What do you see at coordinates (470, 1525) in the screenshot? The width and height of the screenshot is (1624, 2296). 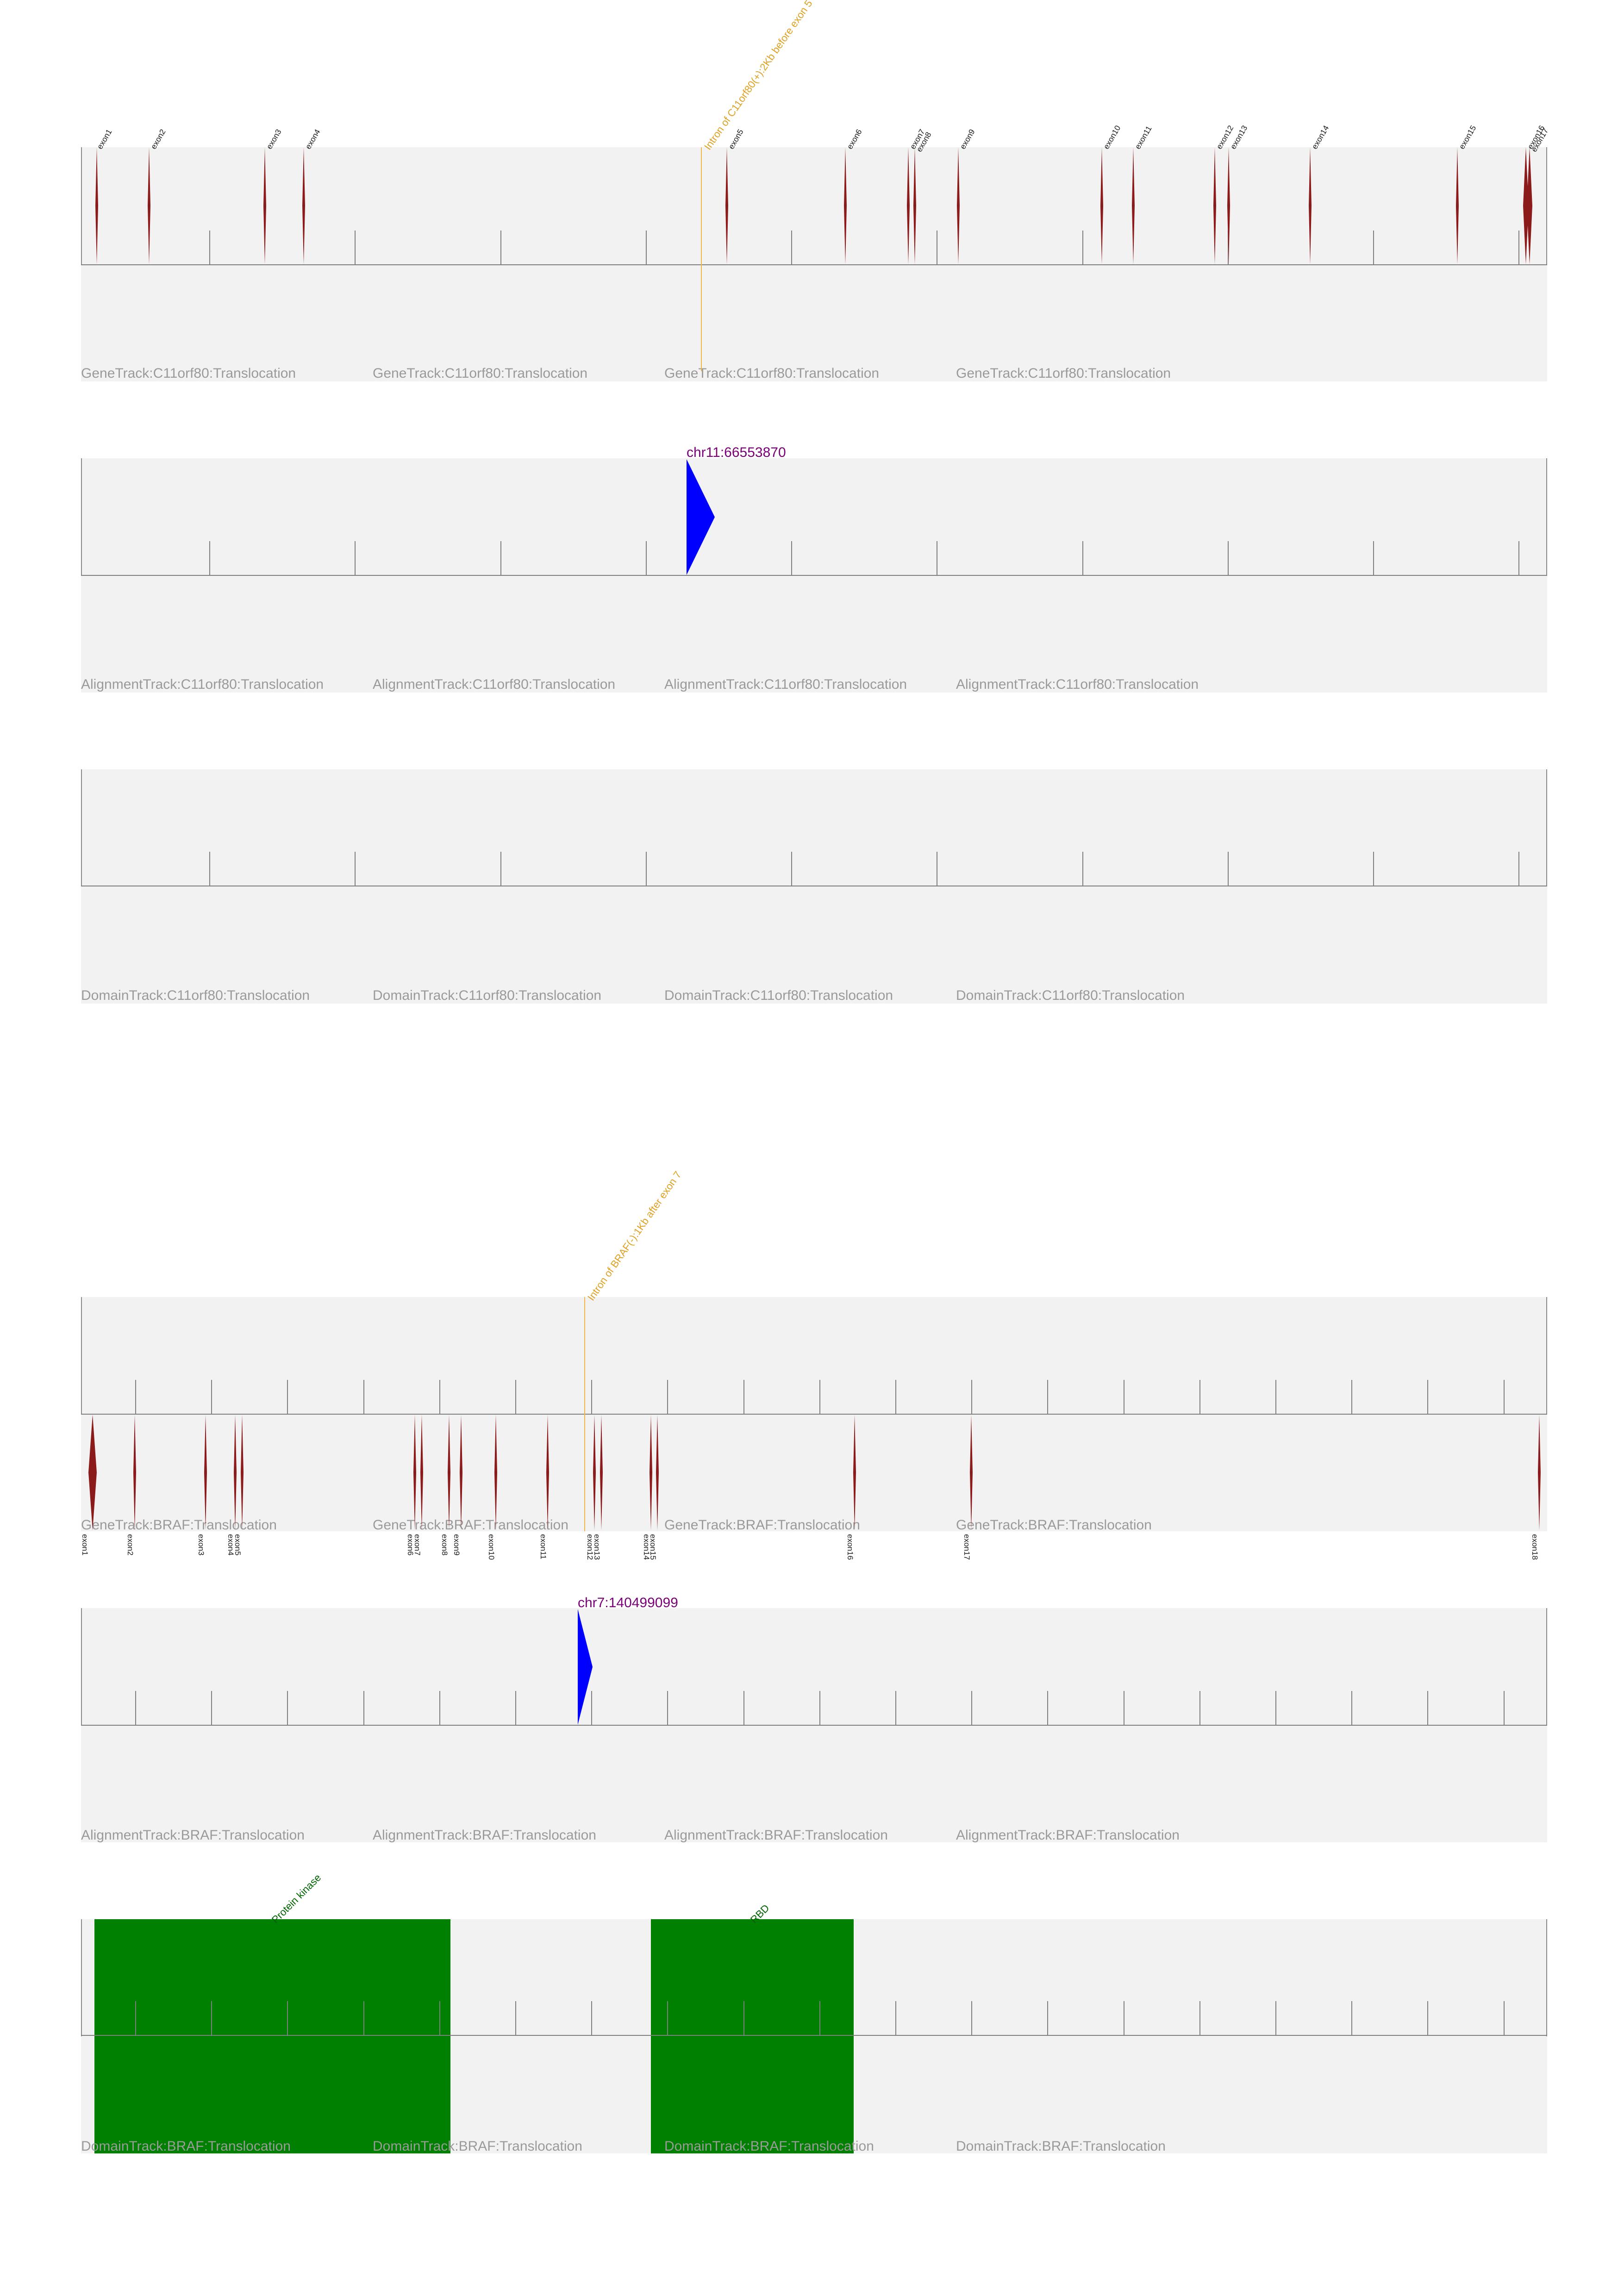 I see `braf-gene-watermark-2: GeneTrack:BRAF:Translocation` at bounding box center [470, 1525].